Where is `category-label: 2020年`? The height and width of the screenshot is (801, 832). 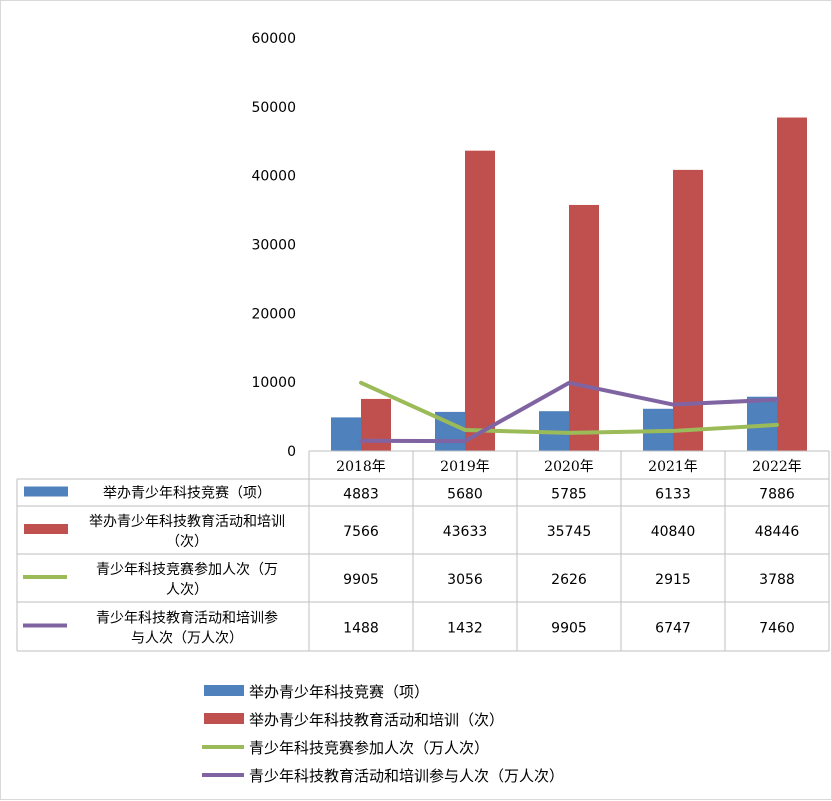
category-label: 2020年 is located at coordinates (569, 467).